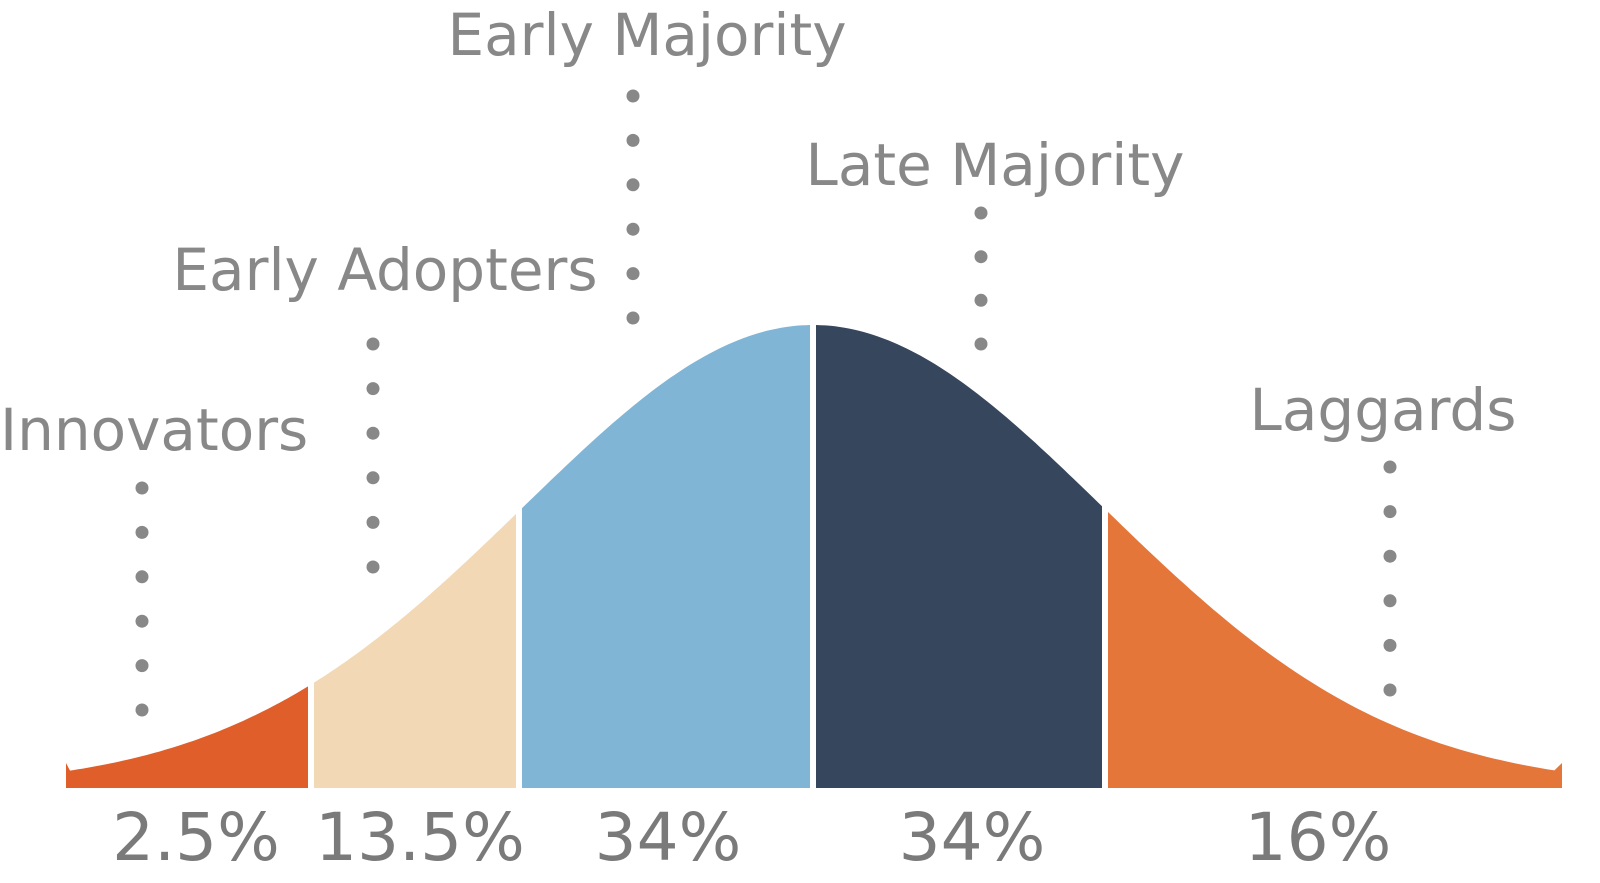 Image resolution: width=1600 pixels, height=883 pixels. I want to click on percent-label-innovators: 2.5%, so click(196, 837).